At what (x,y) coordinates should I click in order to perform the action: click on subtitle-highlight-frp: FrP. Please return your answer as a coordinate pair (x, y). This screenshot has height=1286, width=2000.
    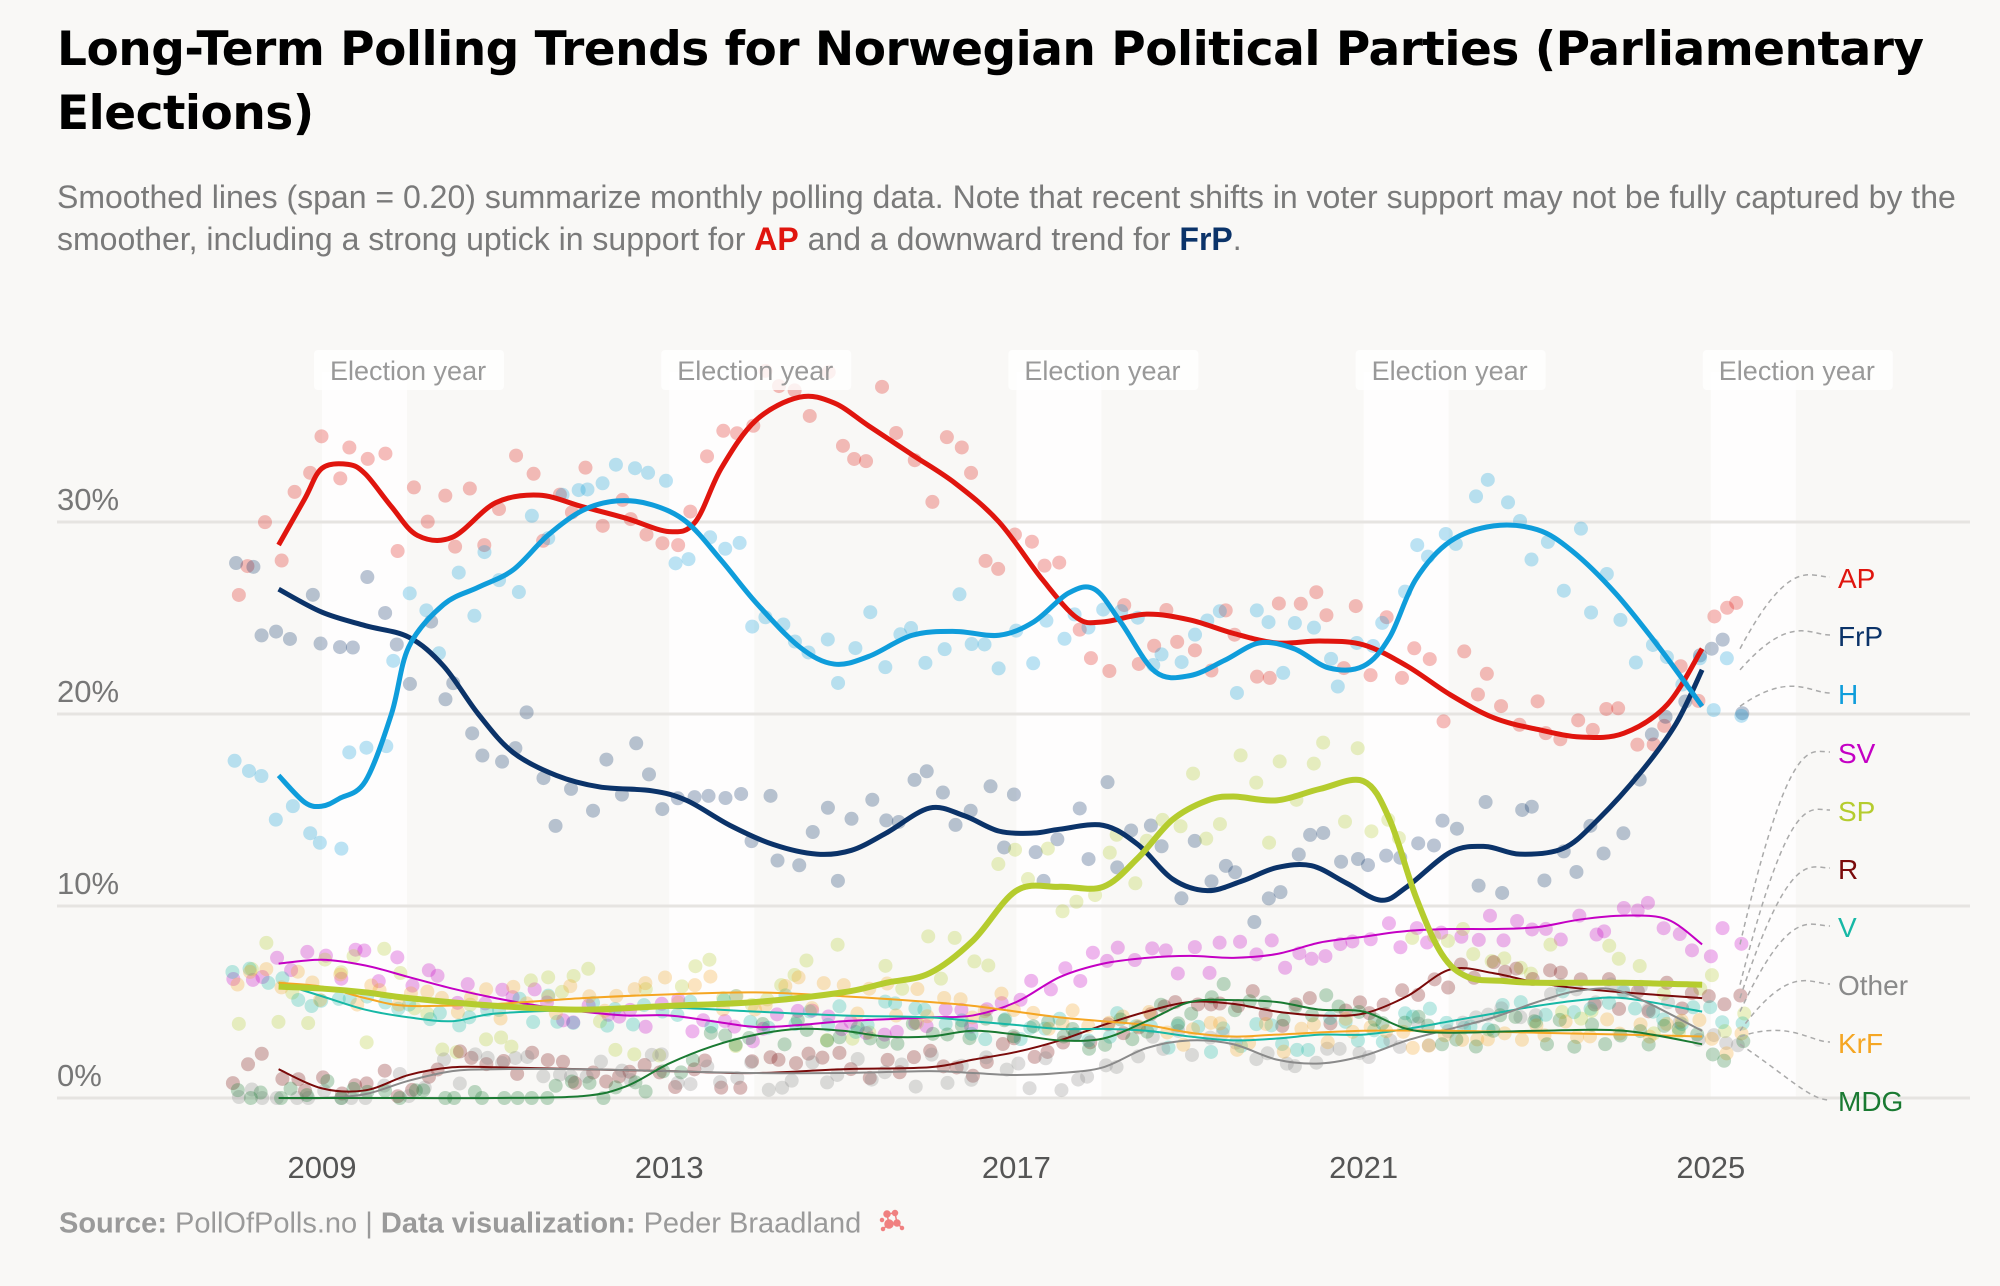
    Looking at the image, I should click on (1206, 239).